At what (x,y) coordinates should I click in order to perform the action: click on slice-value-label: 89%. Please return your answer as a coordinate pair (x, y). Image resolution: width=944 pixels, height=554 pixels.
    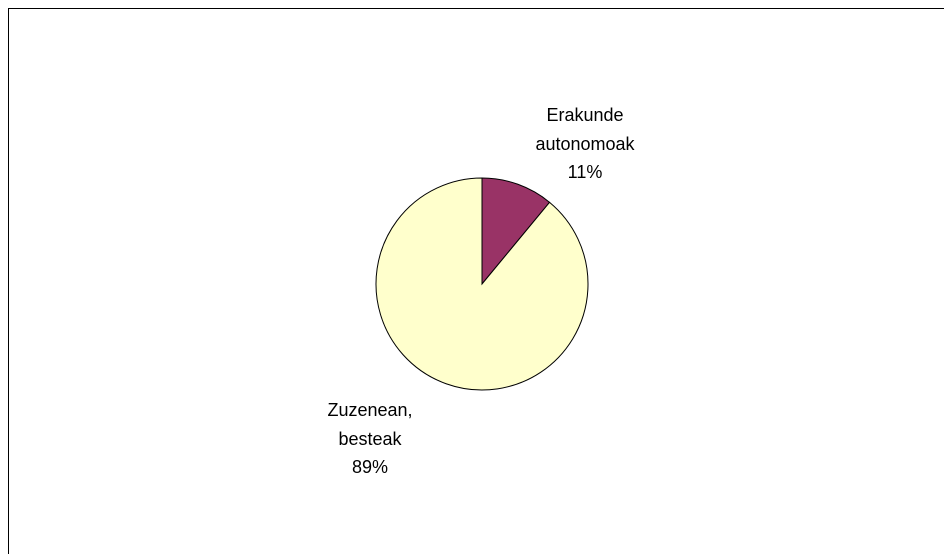
    Looking at the image, I should click on (370, 467).